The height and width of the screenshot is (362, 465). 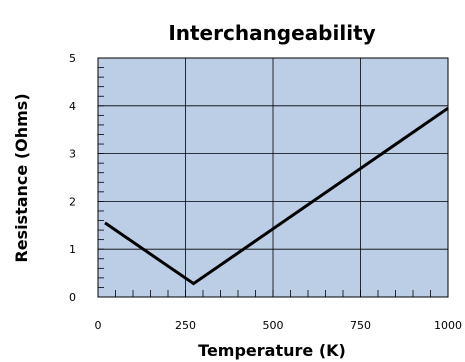 I want to click on x-tick-label: 250, so click(x=185, y=325).